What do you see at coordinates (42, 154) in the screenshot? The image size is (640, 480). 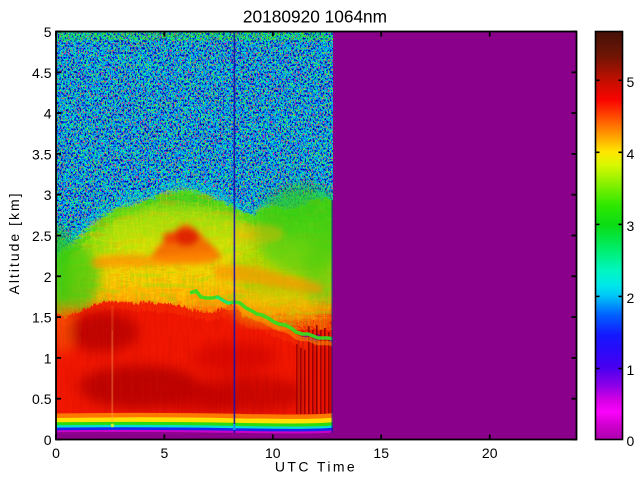 I see `svg-text: 3.5` at bounding box center [42, 154].